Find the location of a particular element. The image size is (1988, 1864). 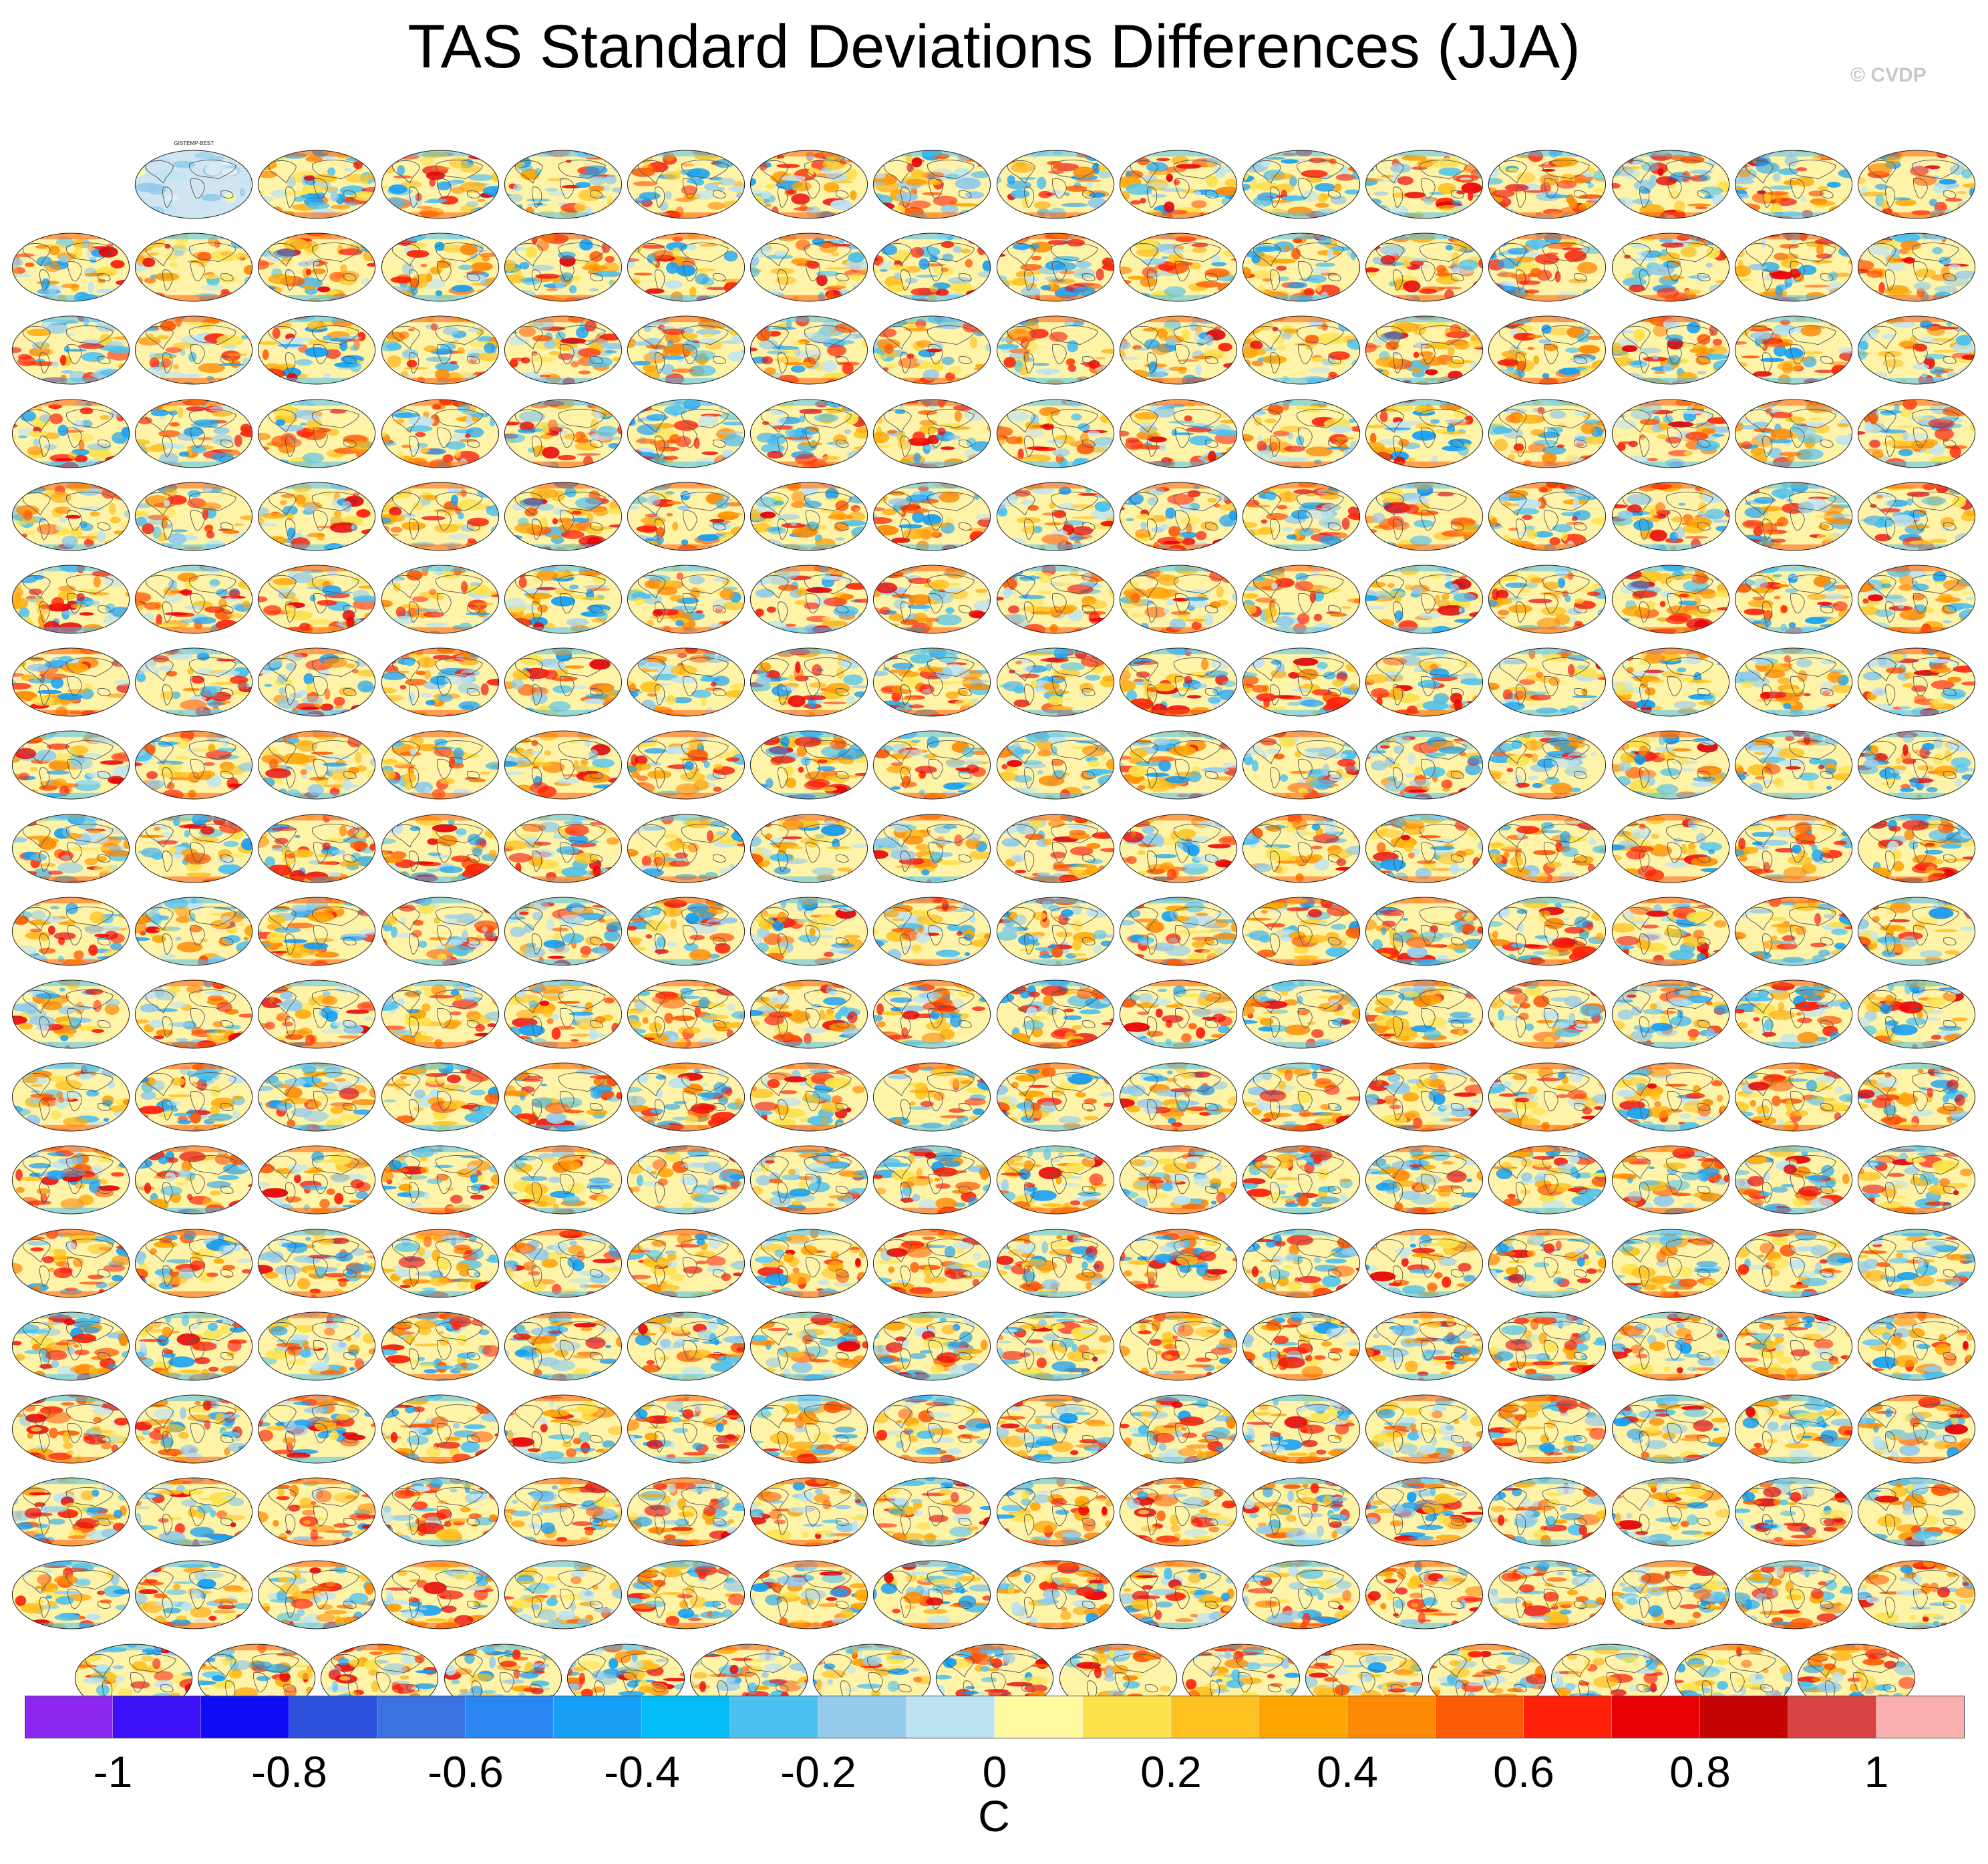

colorbar-tick-label: 0.4 is located at coordinates (1347, 1771).